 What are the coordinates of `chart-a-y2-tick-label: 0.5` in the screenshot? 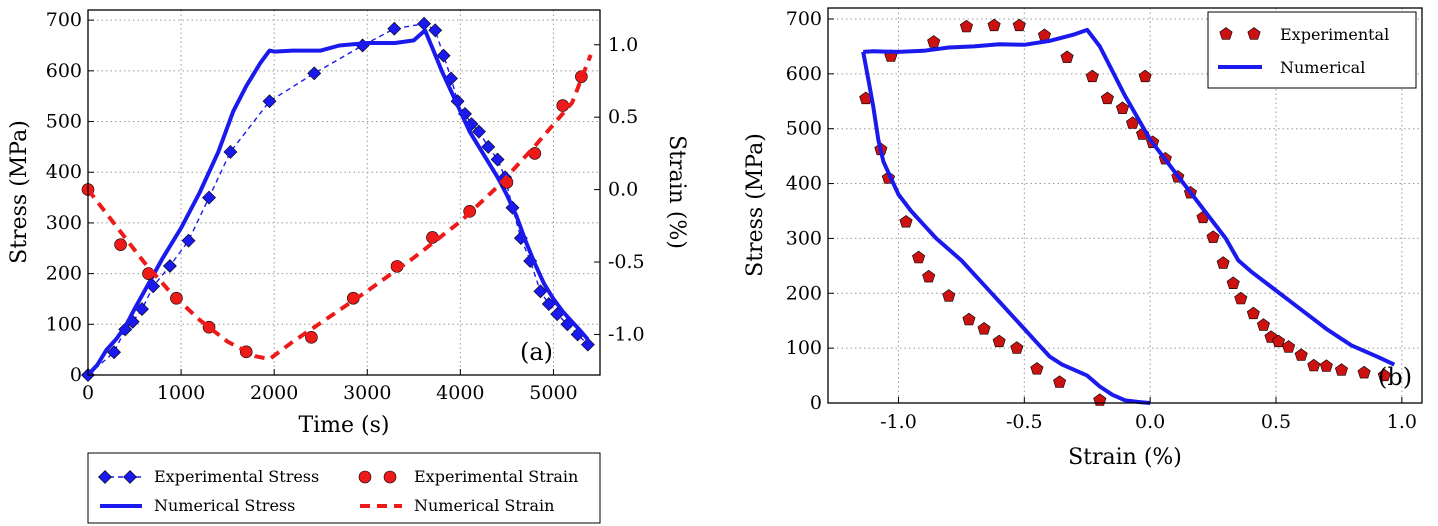 It's located at (623, 117).